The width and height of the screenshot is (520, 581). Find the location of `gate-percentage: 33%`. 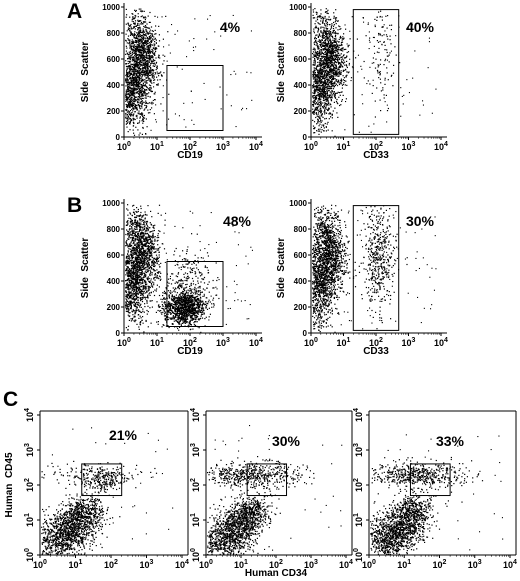

gate-percentage: 33% is located at coordinates (450, 441).